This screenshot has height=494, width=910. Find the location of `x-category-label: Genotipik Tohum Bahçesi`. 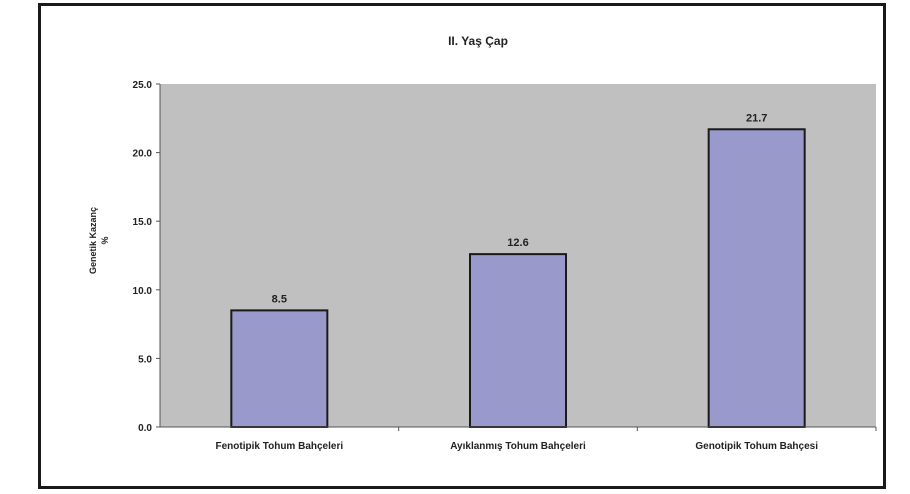

x-category-label: Genotipik Tohum Bahçesi is located at coordinates (756, 446).